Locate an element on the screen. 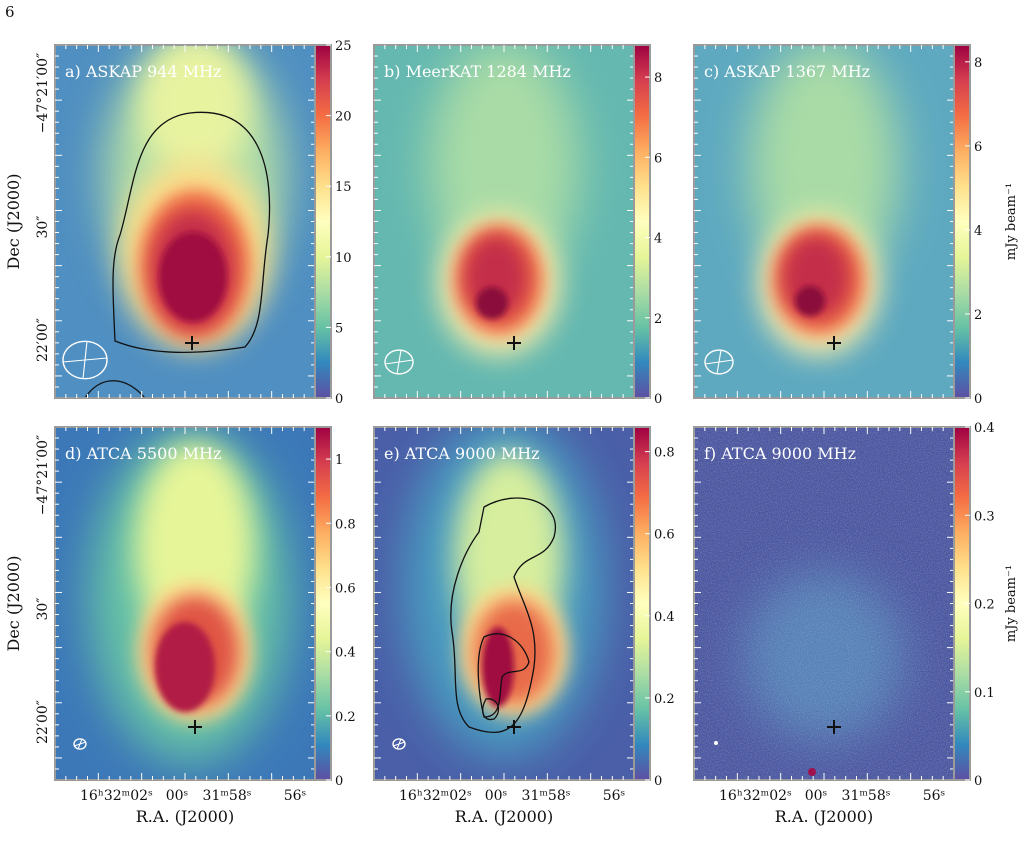 Image resolution: width=1036 pixels, height=847 pixels. colorbar-tick-5-3: 0.3 is located at coordinates (984, 516).